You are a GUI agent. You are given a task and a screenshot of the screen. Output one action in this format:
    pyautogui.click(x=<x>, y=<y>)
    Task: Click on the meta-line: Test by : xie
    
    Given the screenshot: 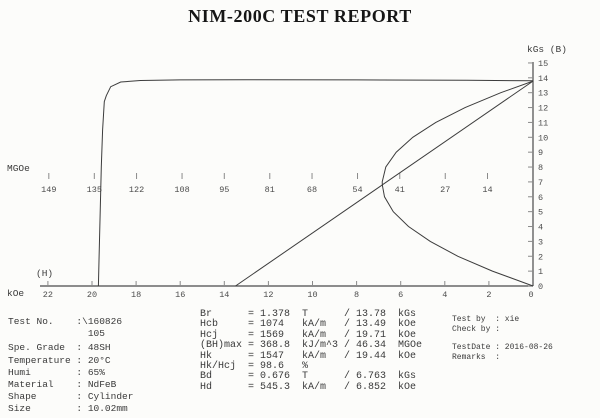 What is the action you would take?
    pyautogui.click(x=486, y=319)
    